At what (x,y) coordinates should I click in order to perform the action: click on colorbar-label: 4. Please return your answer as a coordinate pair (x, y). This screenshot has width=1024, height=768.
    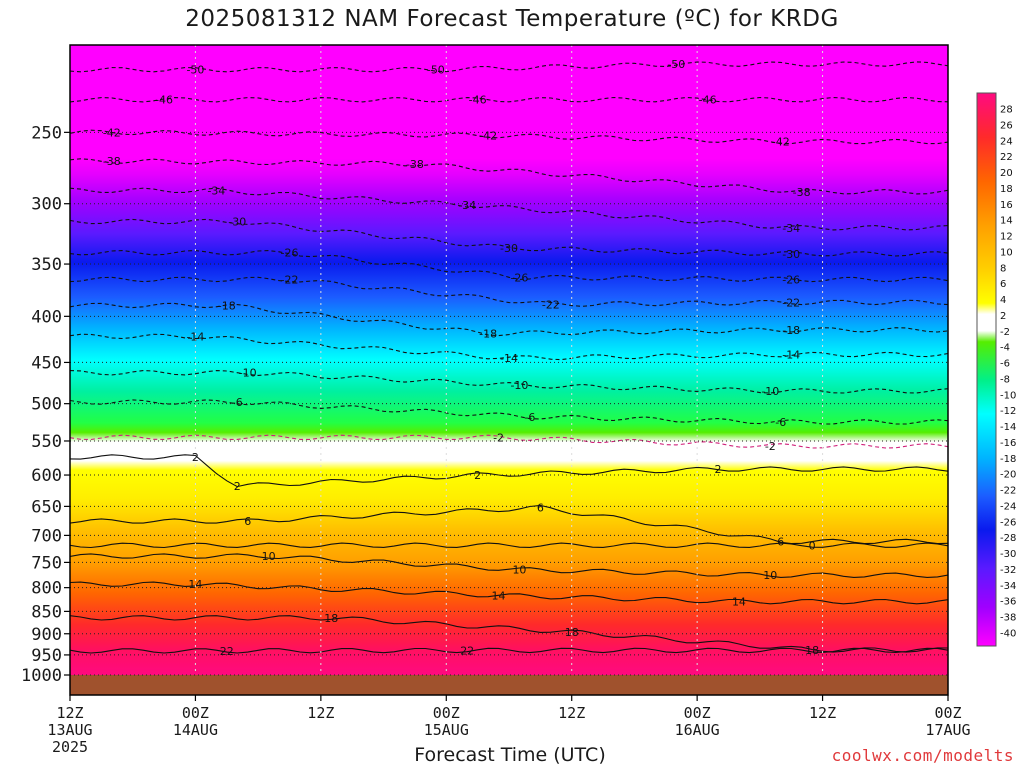
    Looking at the image, I should click on (1003, 300).